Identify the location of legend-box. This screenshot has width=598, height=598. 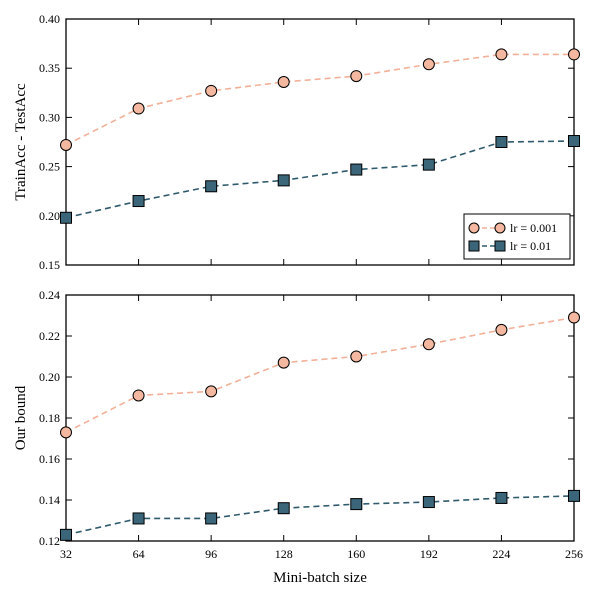
(517, 236).